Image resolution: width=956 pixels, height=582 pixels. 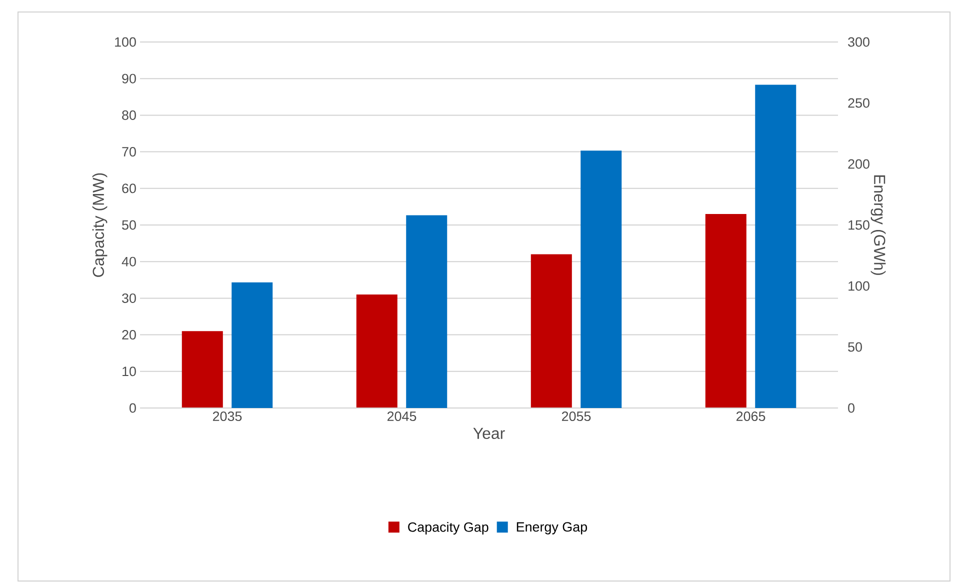 What do you see at coordinates (576, 417) in the screenshot?
I see `x-tick-label: 2055` at bounding box center [576, 417].